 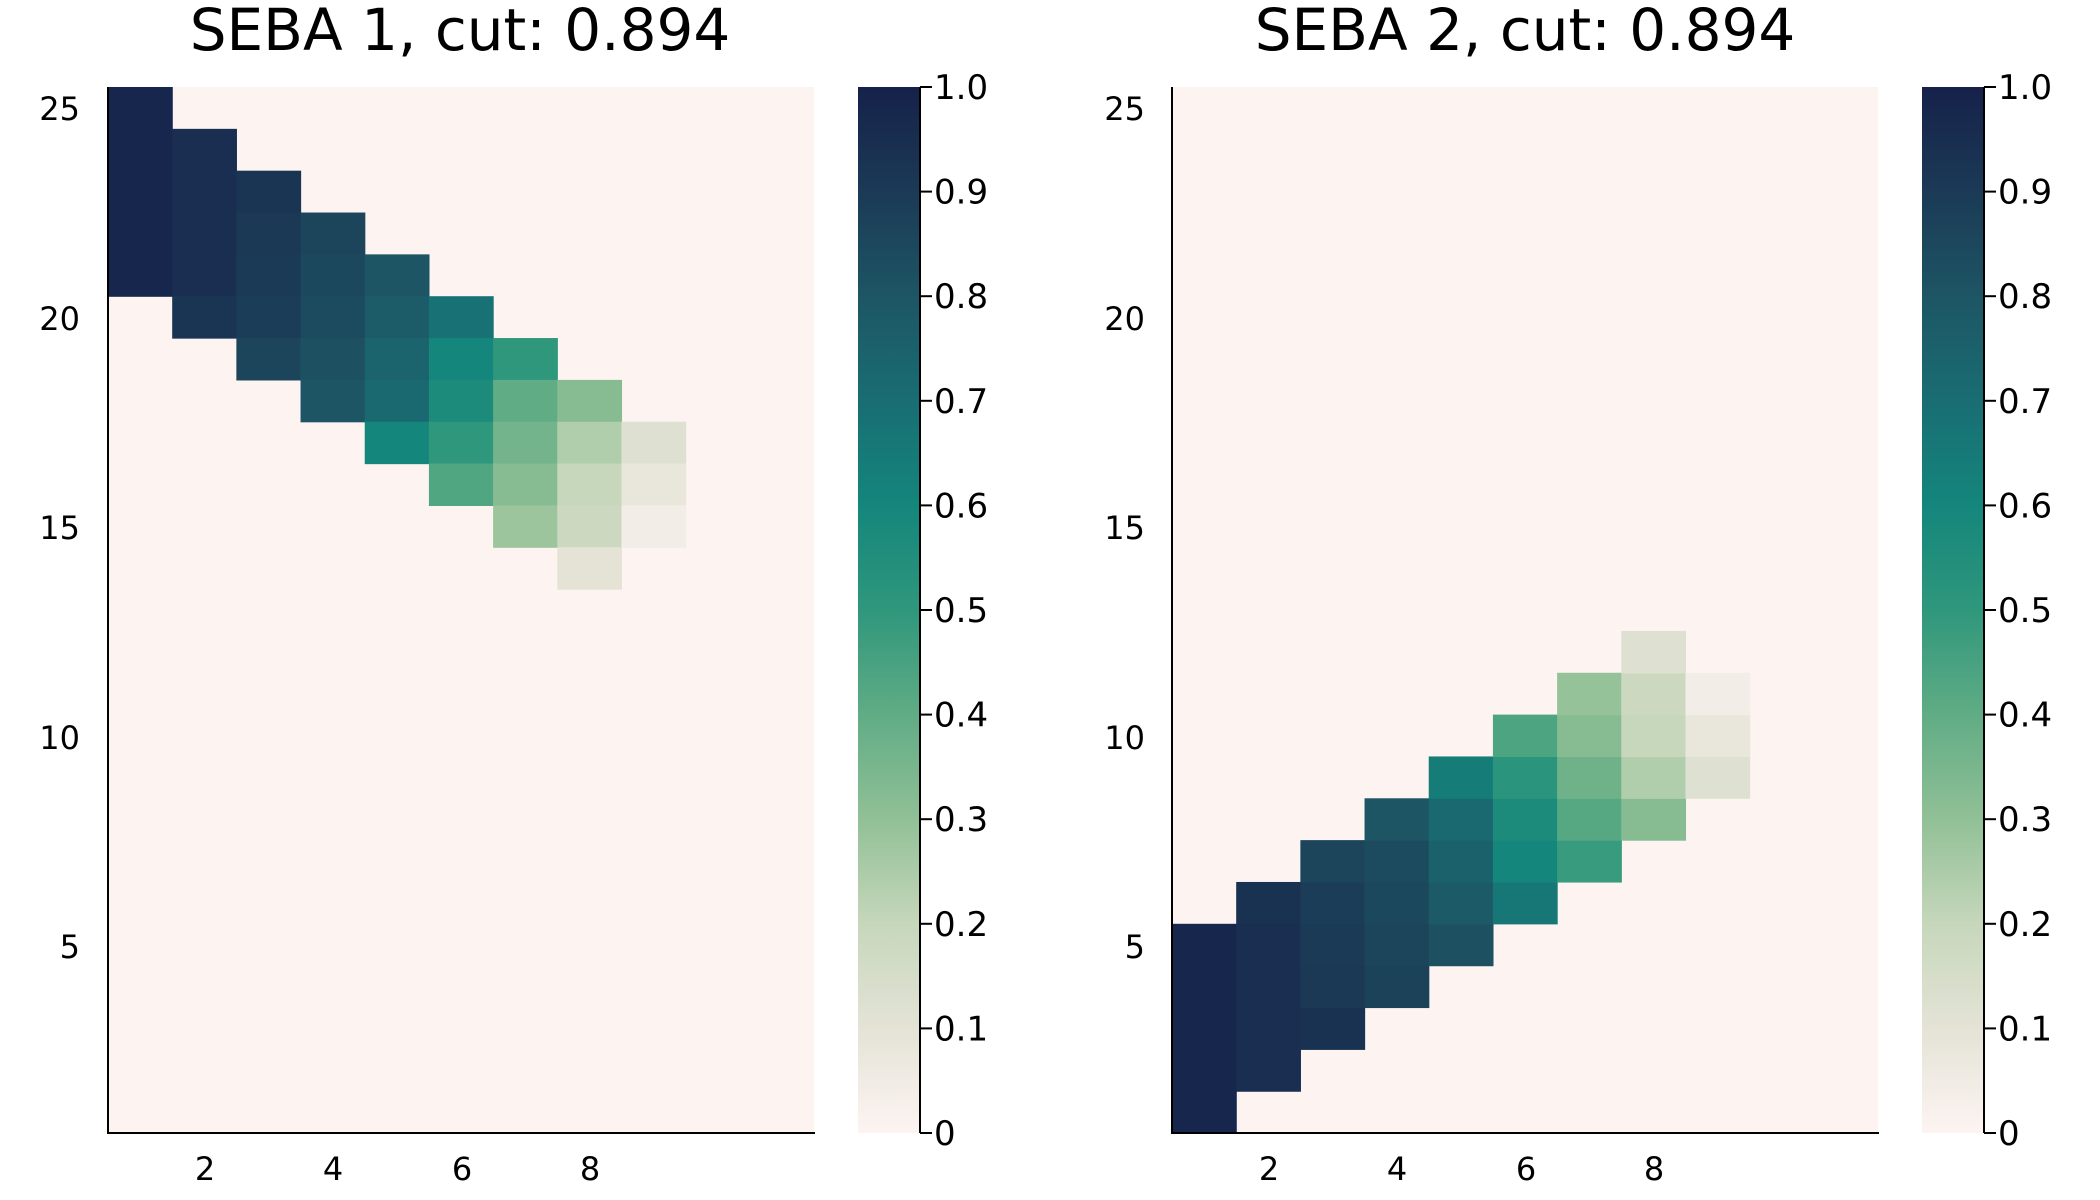 I want to click on chart-title-2: SEBA 2, cut: 0.894, so click(x=1525, y=32).